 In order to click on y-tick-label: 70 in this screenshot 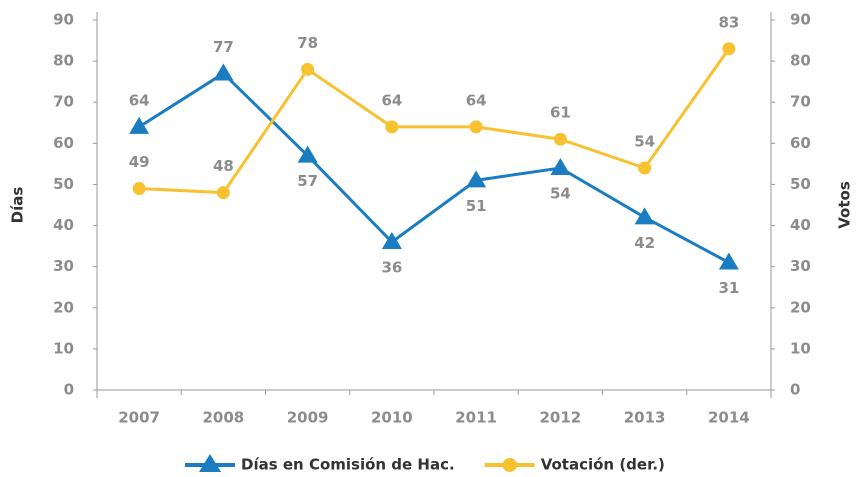, I will do `click(63, 102)`.